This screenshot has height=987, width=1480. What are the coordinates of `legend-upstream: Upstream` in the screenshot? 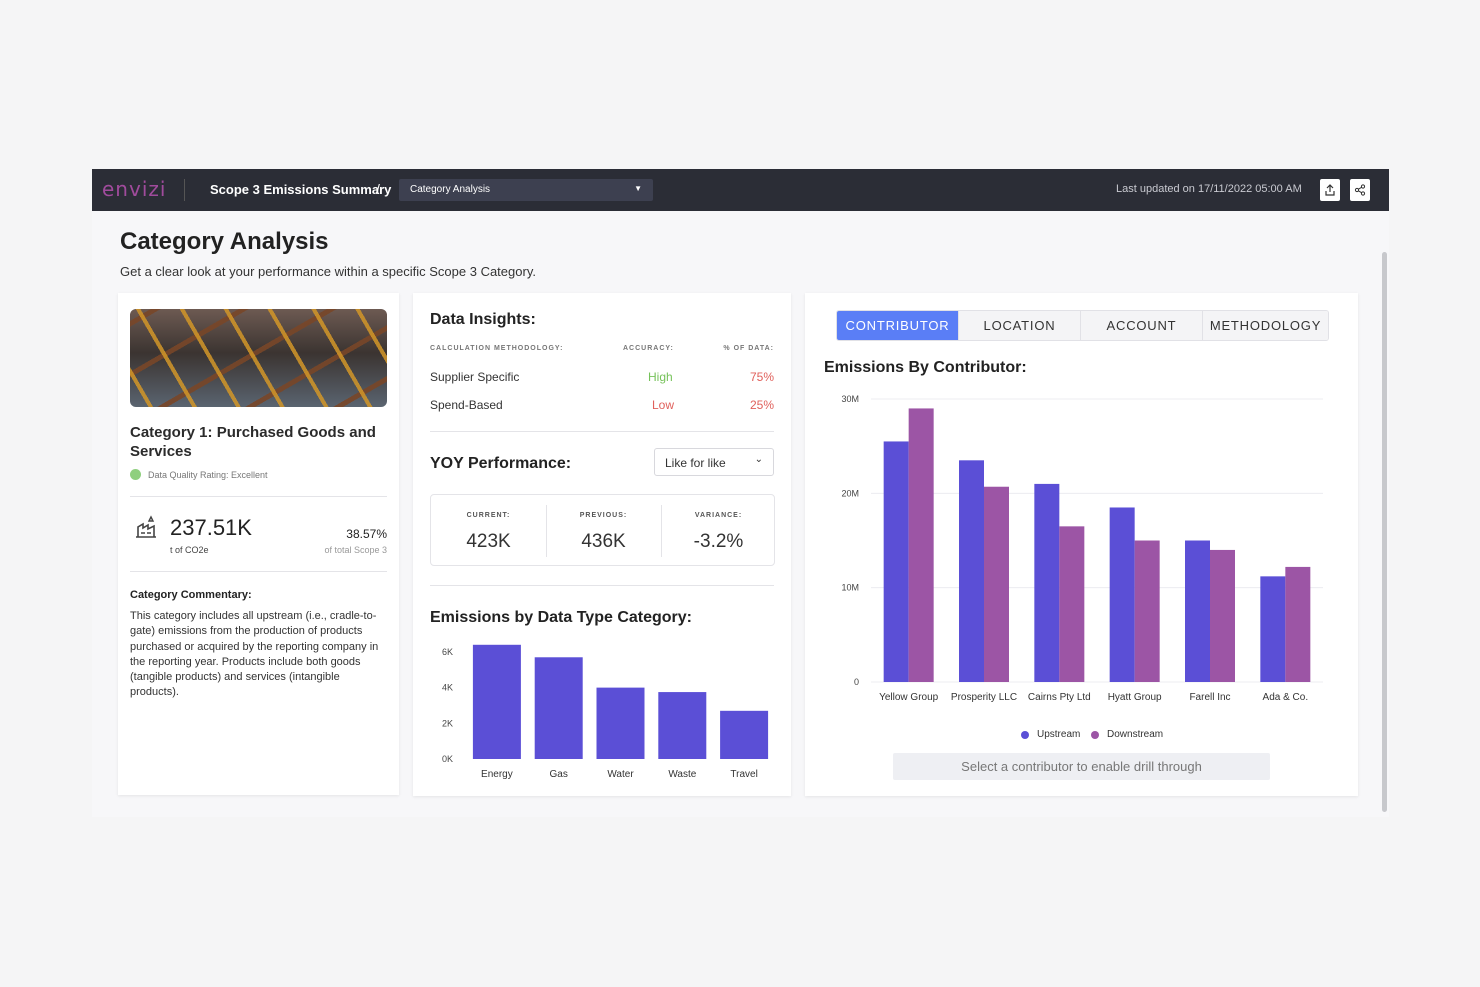 It's located at (1050, 734).